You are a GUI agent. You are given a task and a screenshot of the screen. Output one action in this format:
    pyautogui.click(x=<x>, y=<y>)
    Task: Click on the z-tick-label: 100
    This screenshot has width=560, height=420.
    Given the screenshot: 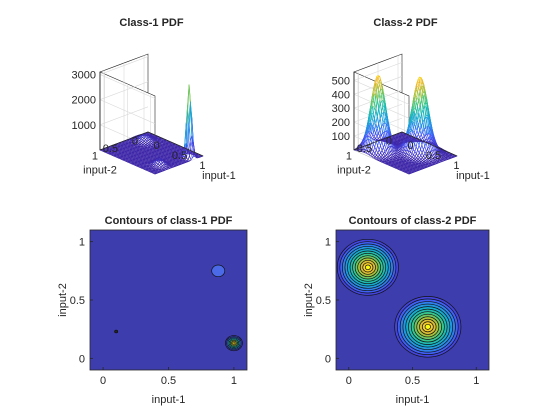 What is the action you would take?
    pyautogui.click(x=341, y=137)
    